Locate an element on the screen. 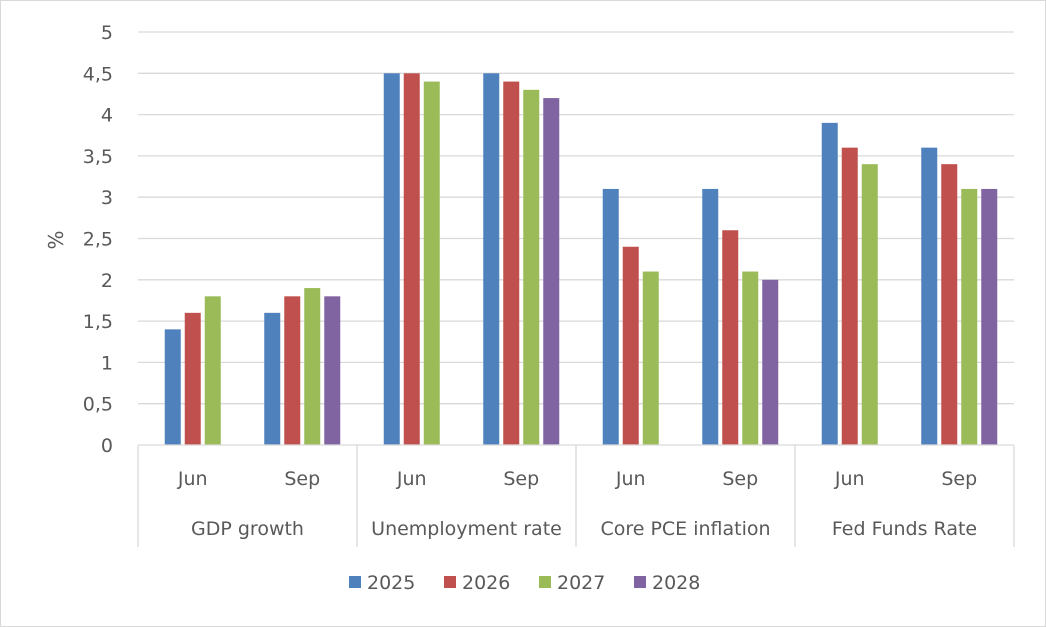 This screenshot has width=1046, height=627. y-tick-label: 4 is located at coordinates (107, 116).